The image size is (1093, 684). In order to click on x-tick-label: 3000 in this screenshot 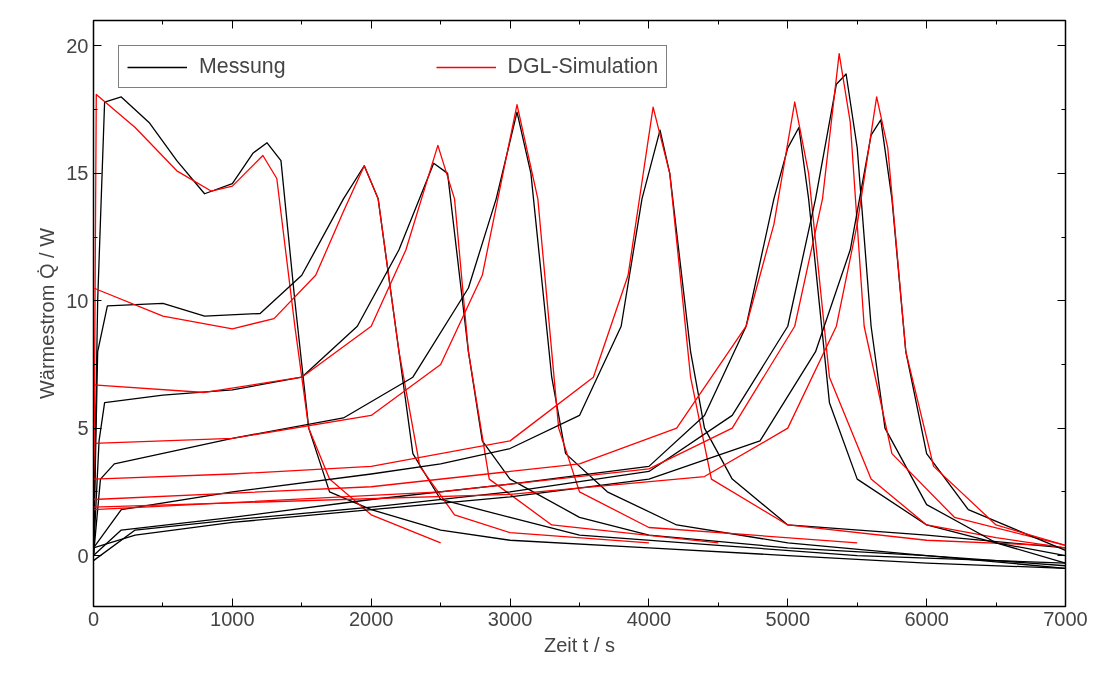, I will do `click(510, 618)`.